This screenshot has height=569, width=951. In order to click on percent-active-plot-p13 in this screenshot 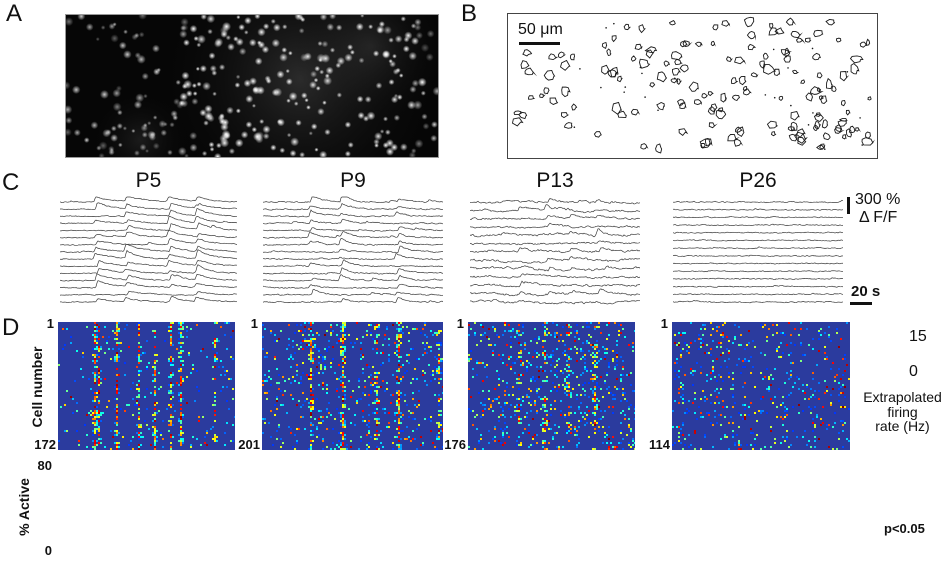, I will do `click(555, 509)`.